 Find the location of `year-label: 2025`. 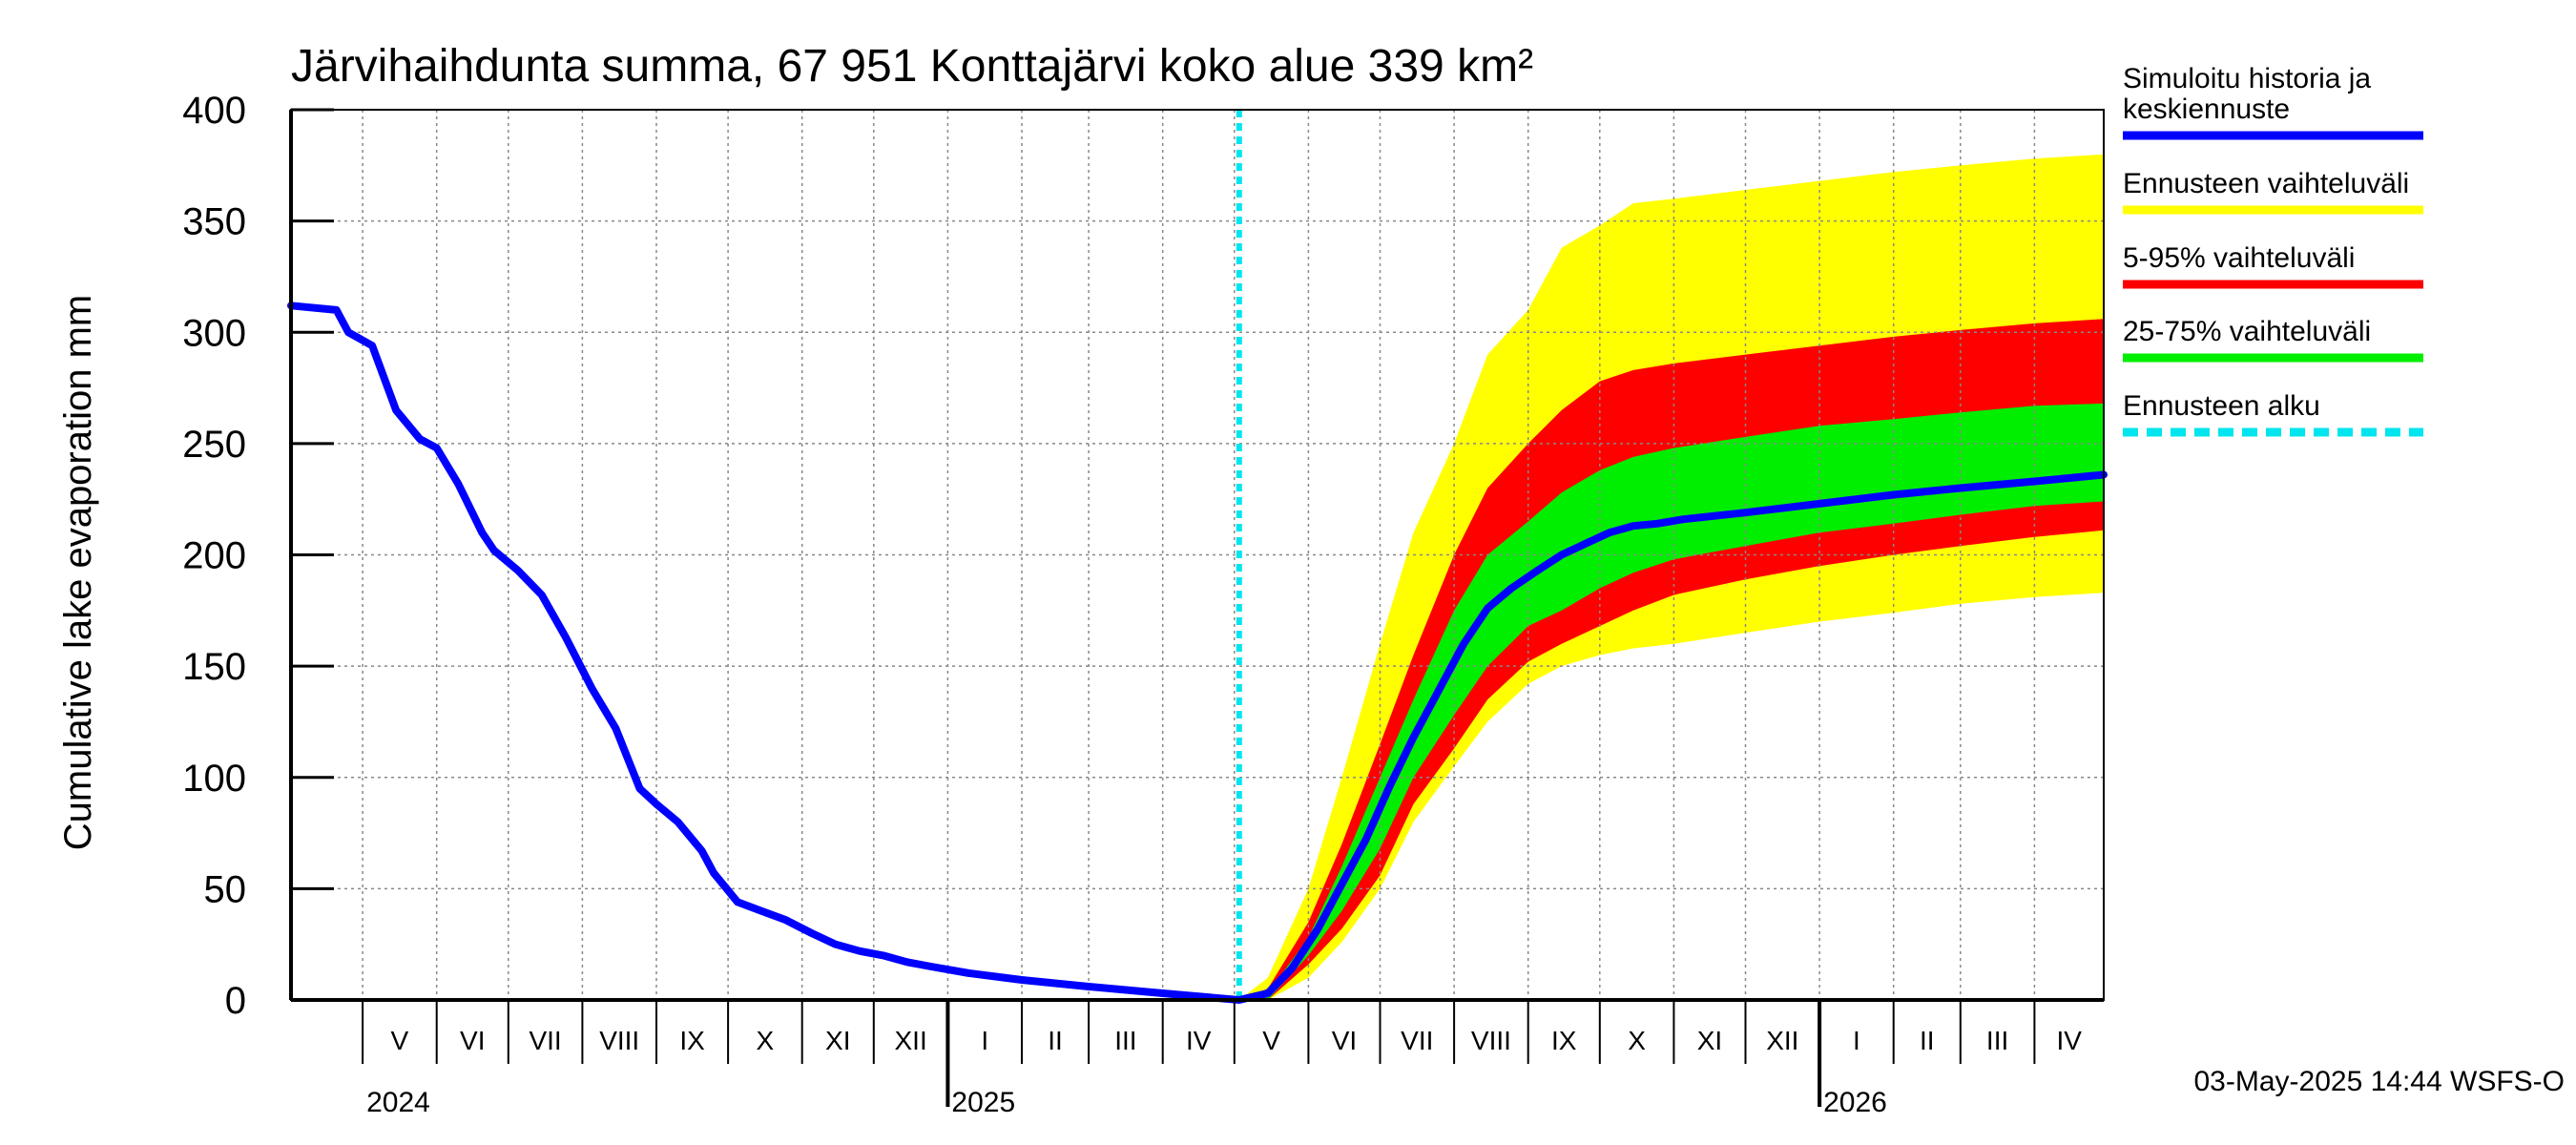

year-label: 2025 is located at coordinates (983, 1103).